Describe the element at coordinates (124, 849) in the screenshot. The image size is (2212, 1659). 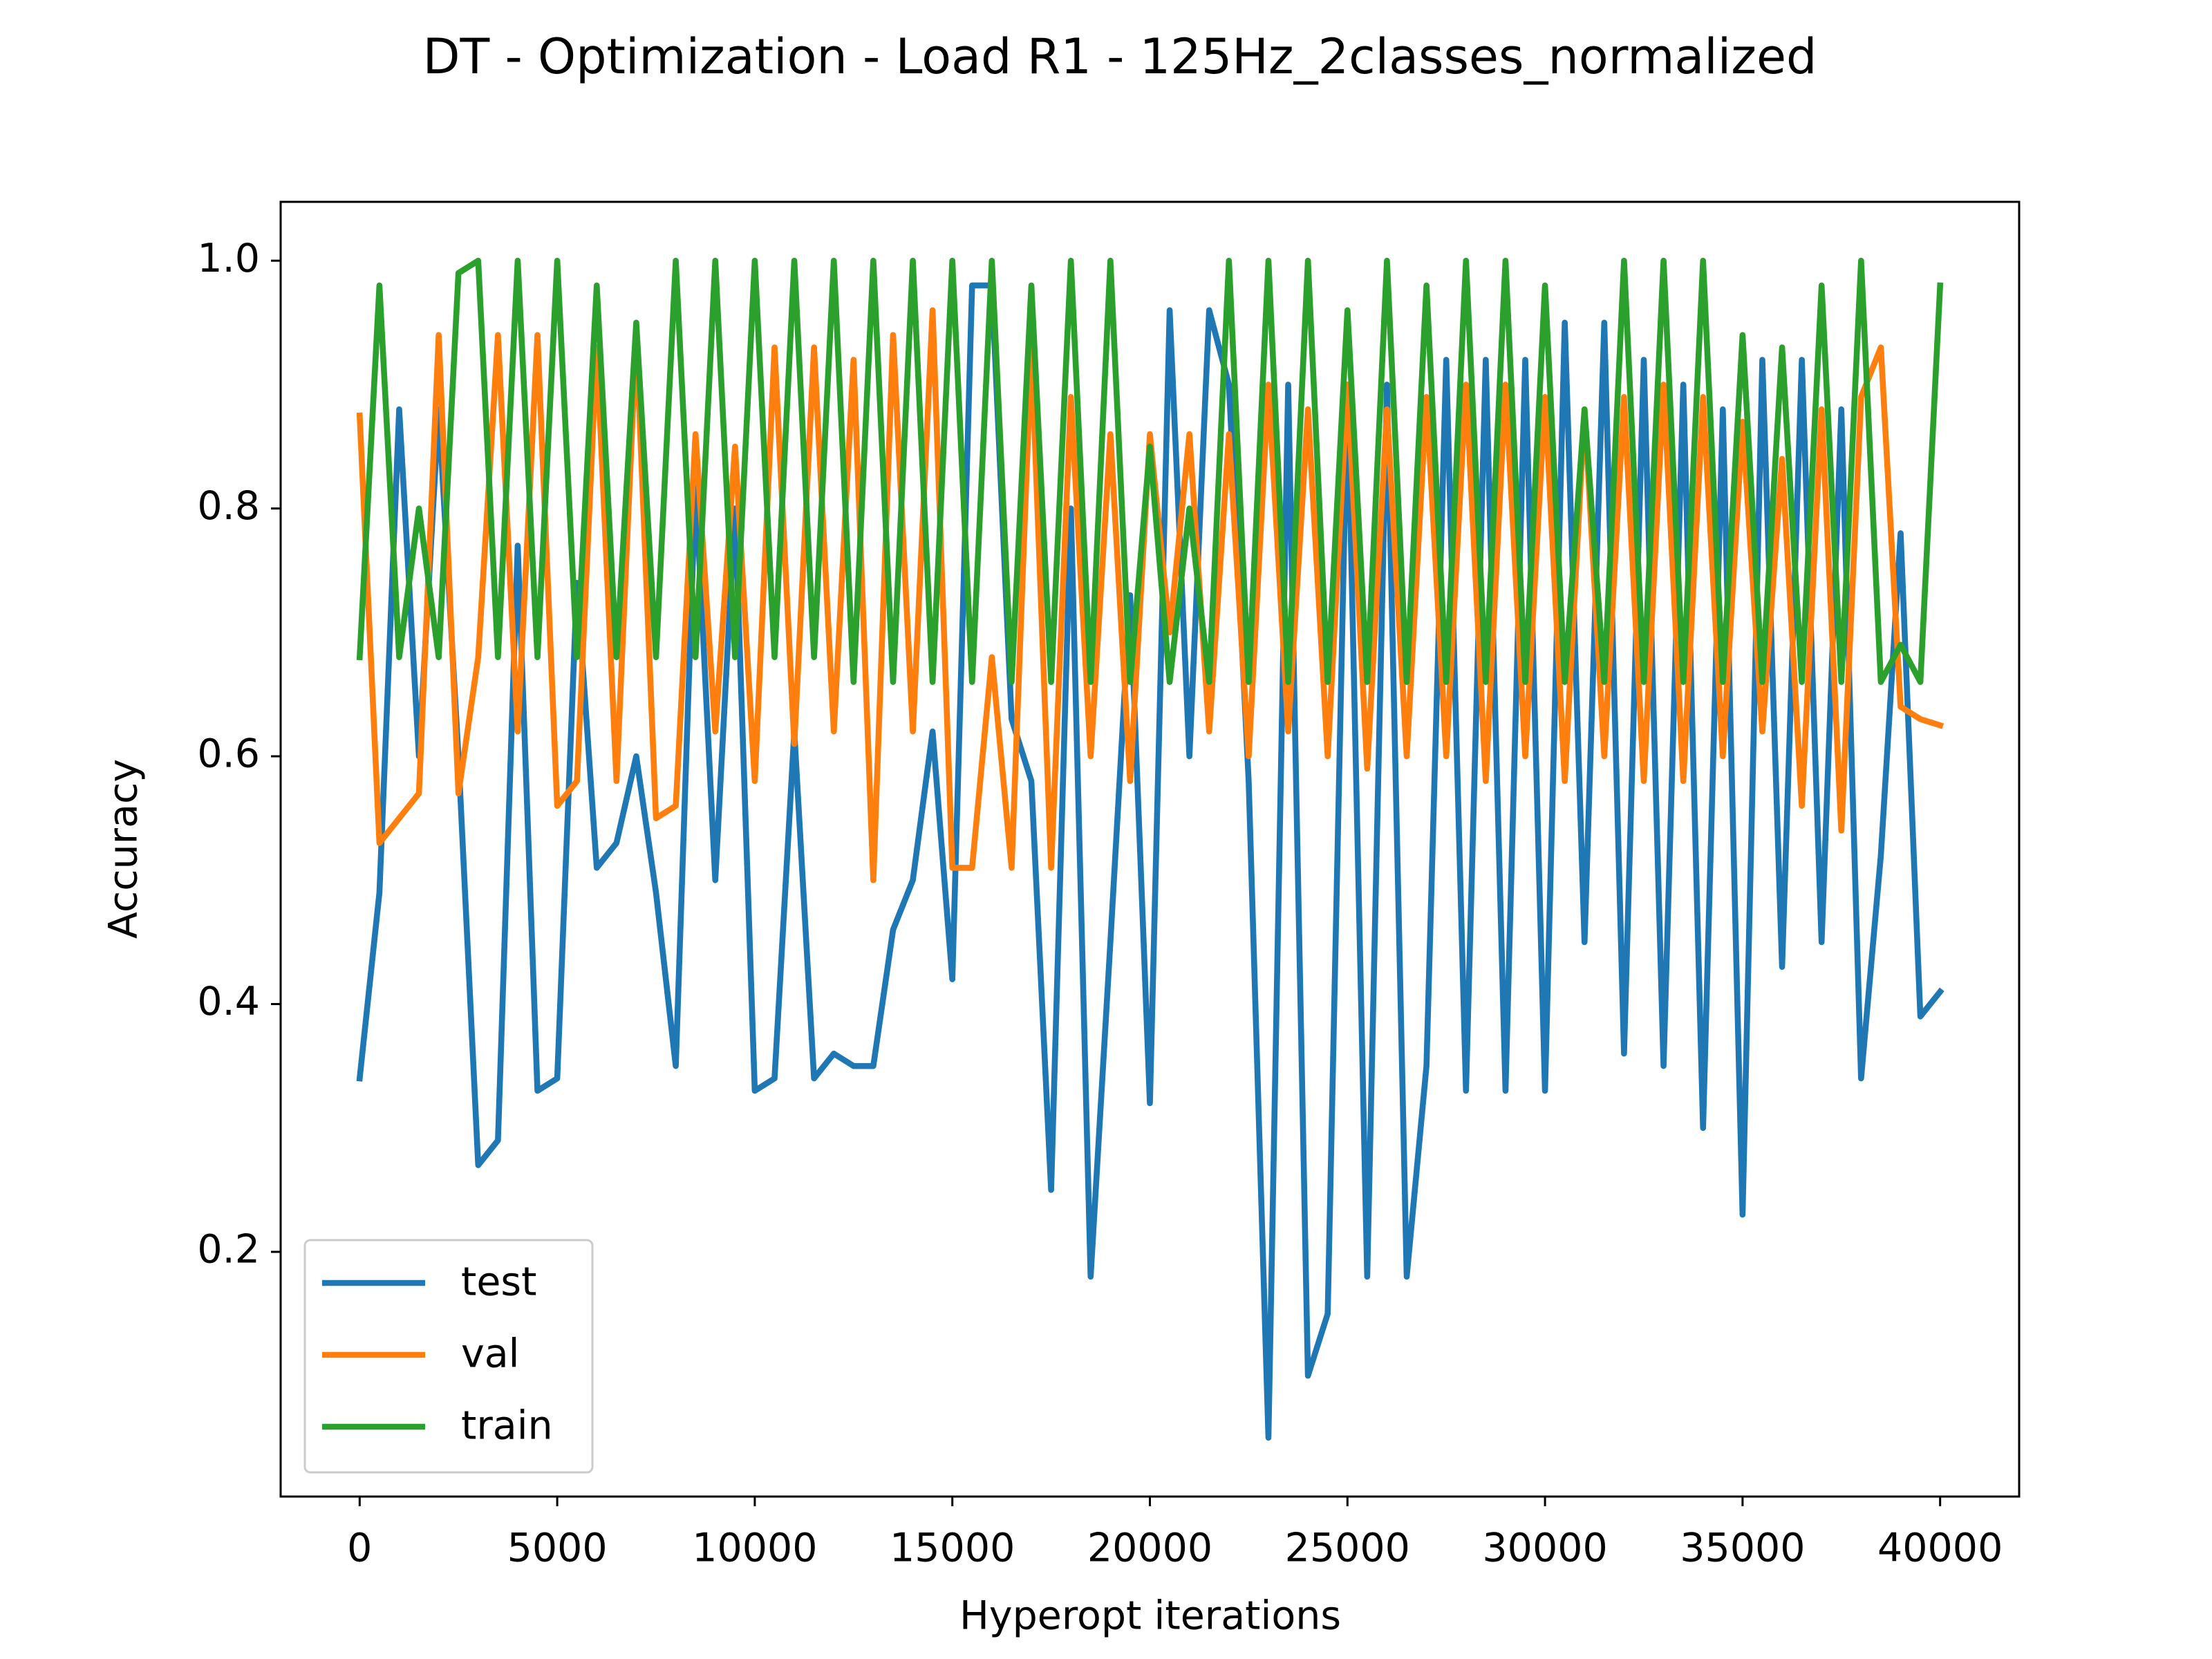
I see `y-axis-label: Accuracy` at that location.